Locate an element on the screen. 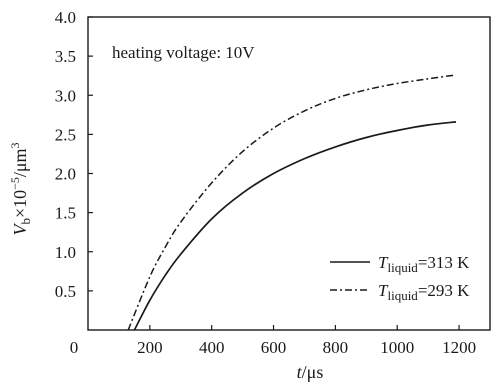 Image resolution: width=498 pixels, height=384 pixels. x-tick-label: 400 is located at coordinates (212, 347).